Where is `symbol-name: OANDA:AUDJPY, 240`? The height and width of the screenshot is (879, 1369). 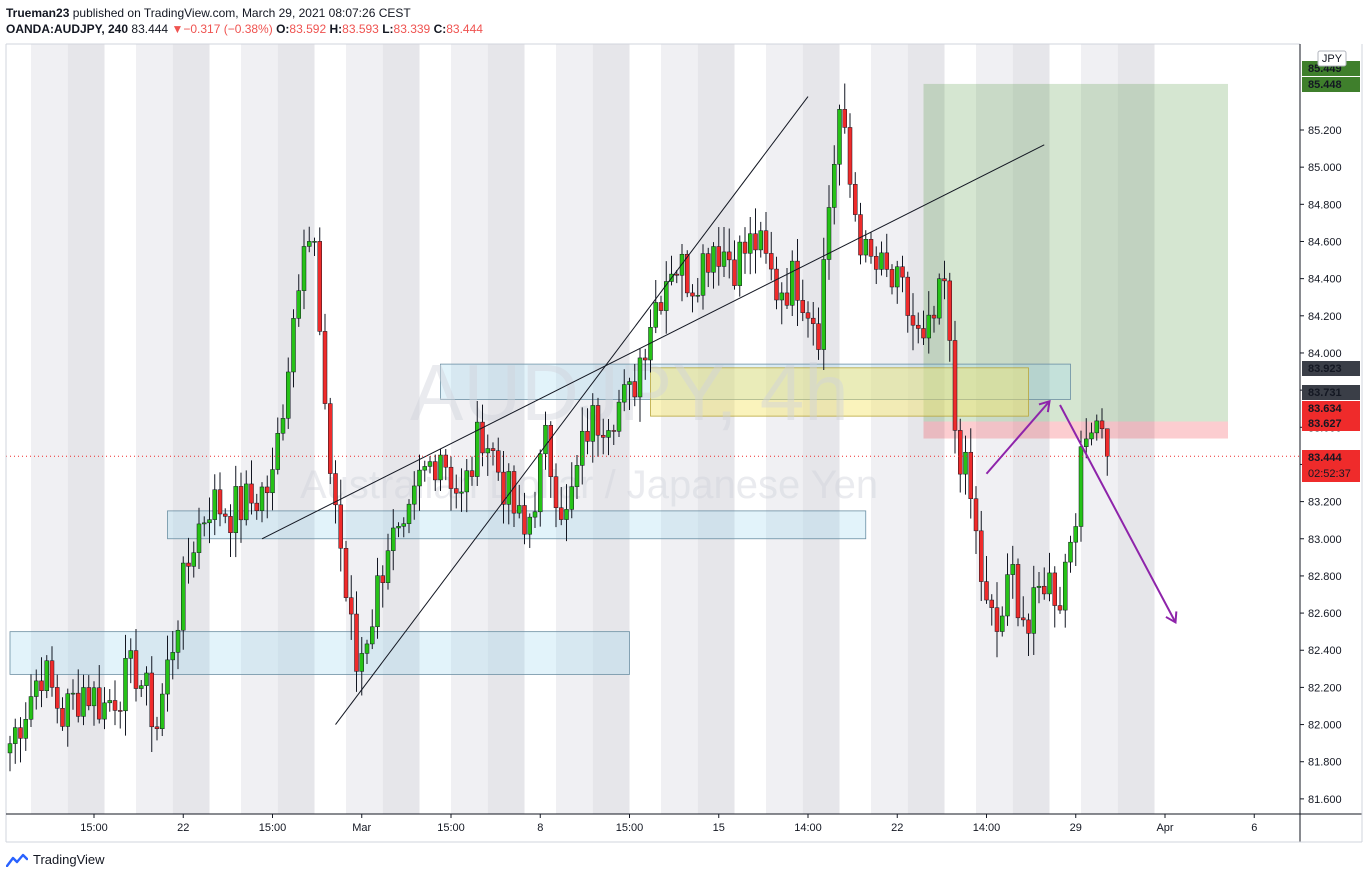 symbol-name: OANDA:AUDJPY, 240 is located at coordinates (67, 29).